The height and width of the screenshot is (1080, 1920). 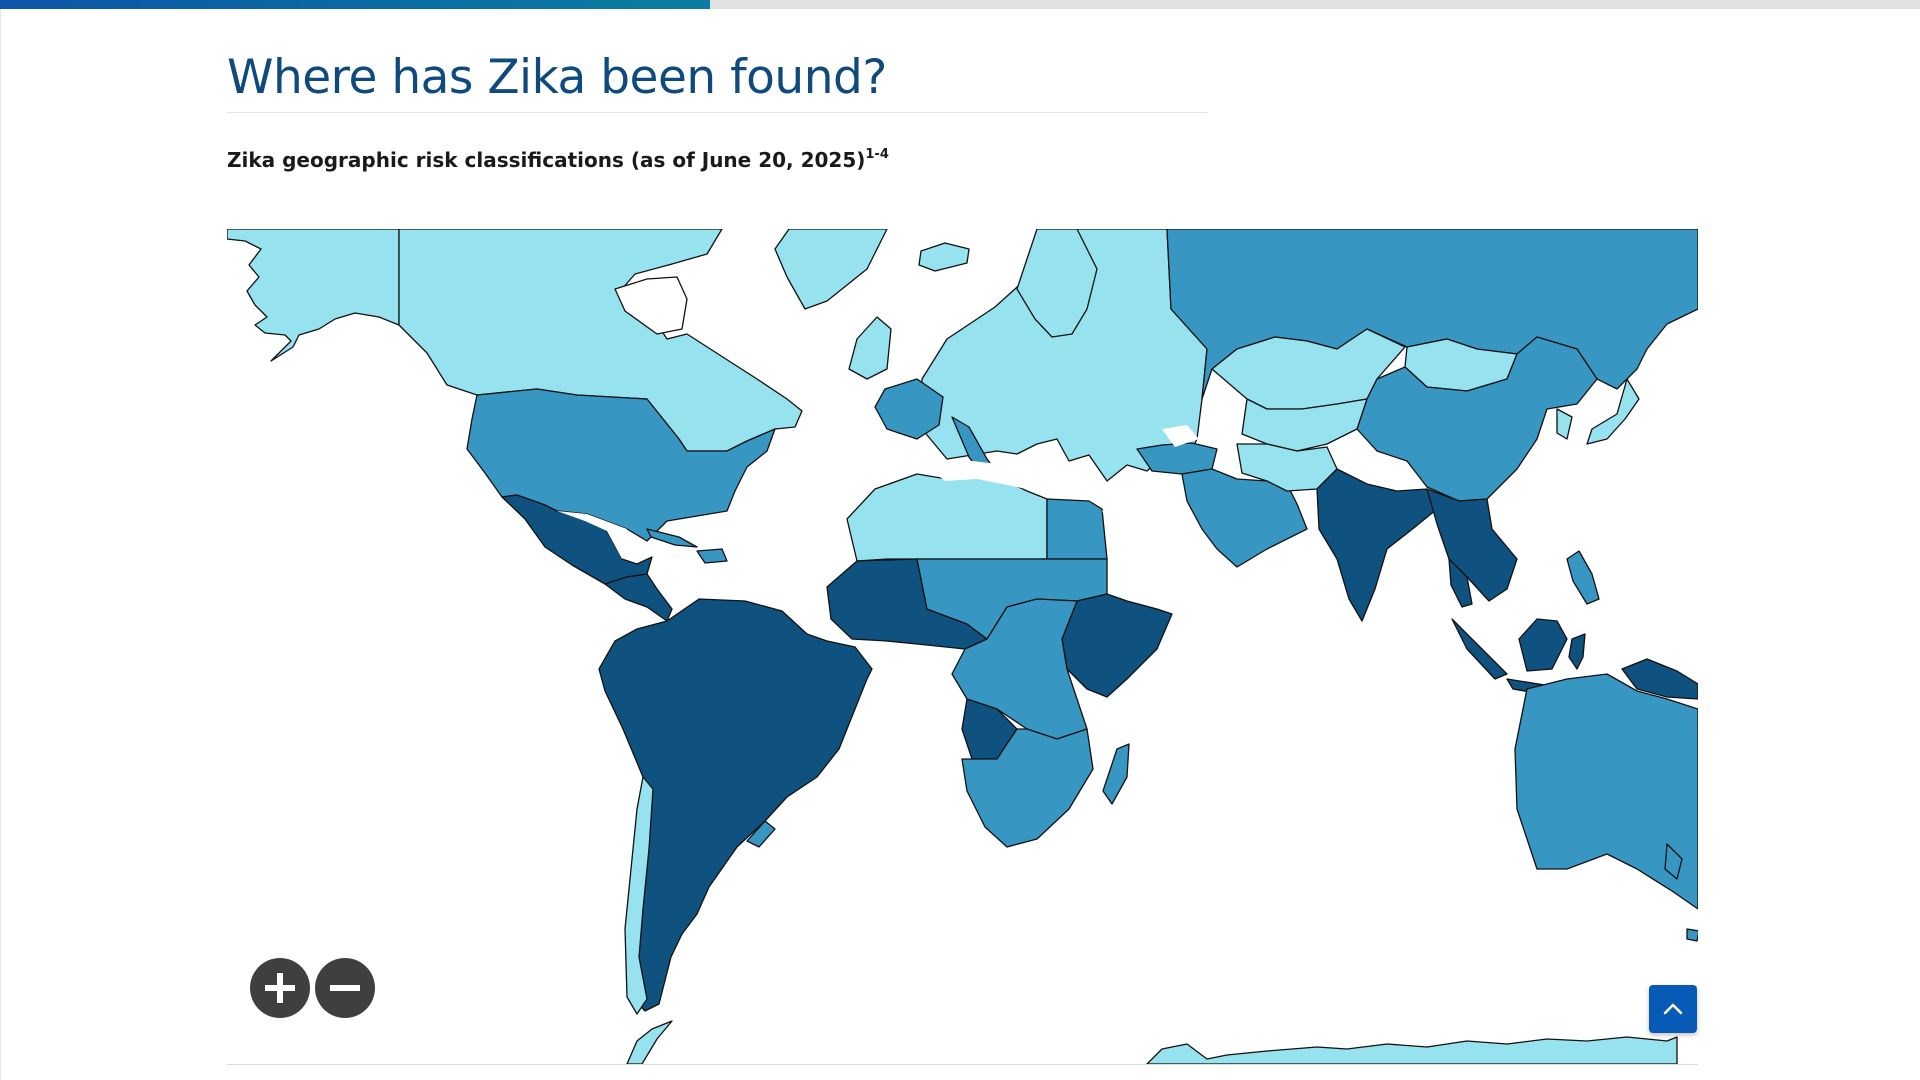 What do you see at coordinates (1180, 436) in the screenshot?
I see `map-region-black-sea` at bounding box center [1180, 436].